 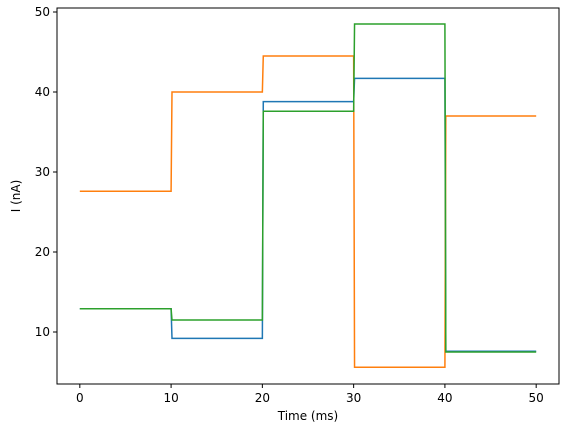 What do you see at coordinates (42, 12) in the screenshot?
I see `y-tick-label: 50` at bounding box center [42, 12].